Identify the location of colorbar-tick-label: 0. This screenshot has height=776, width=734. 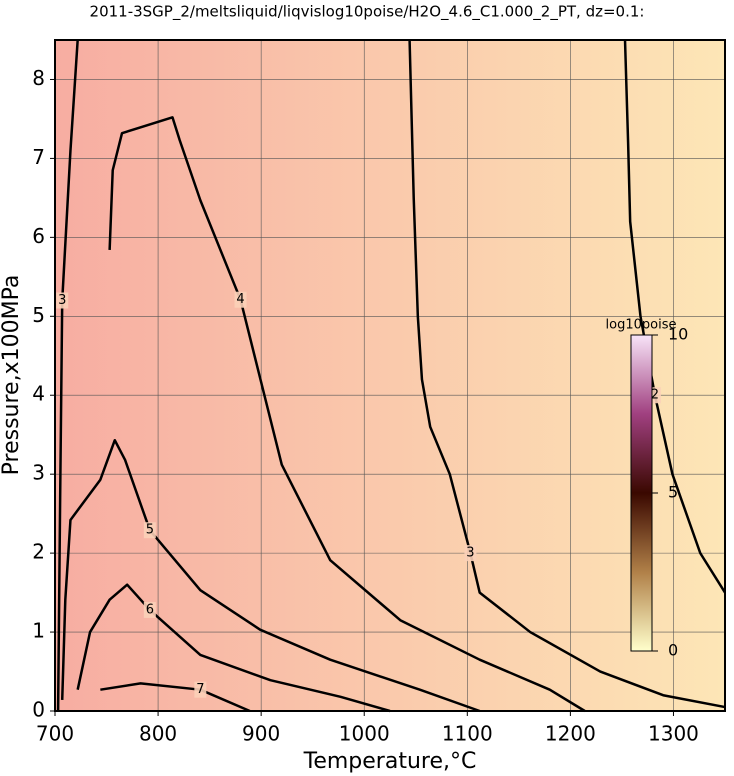
(673, 650).